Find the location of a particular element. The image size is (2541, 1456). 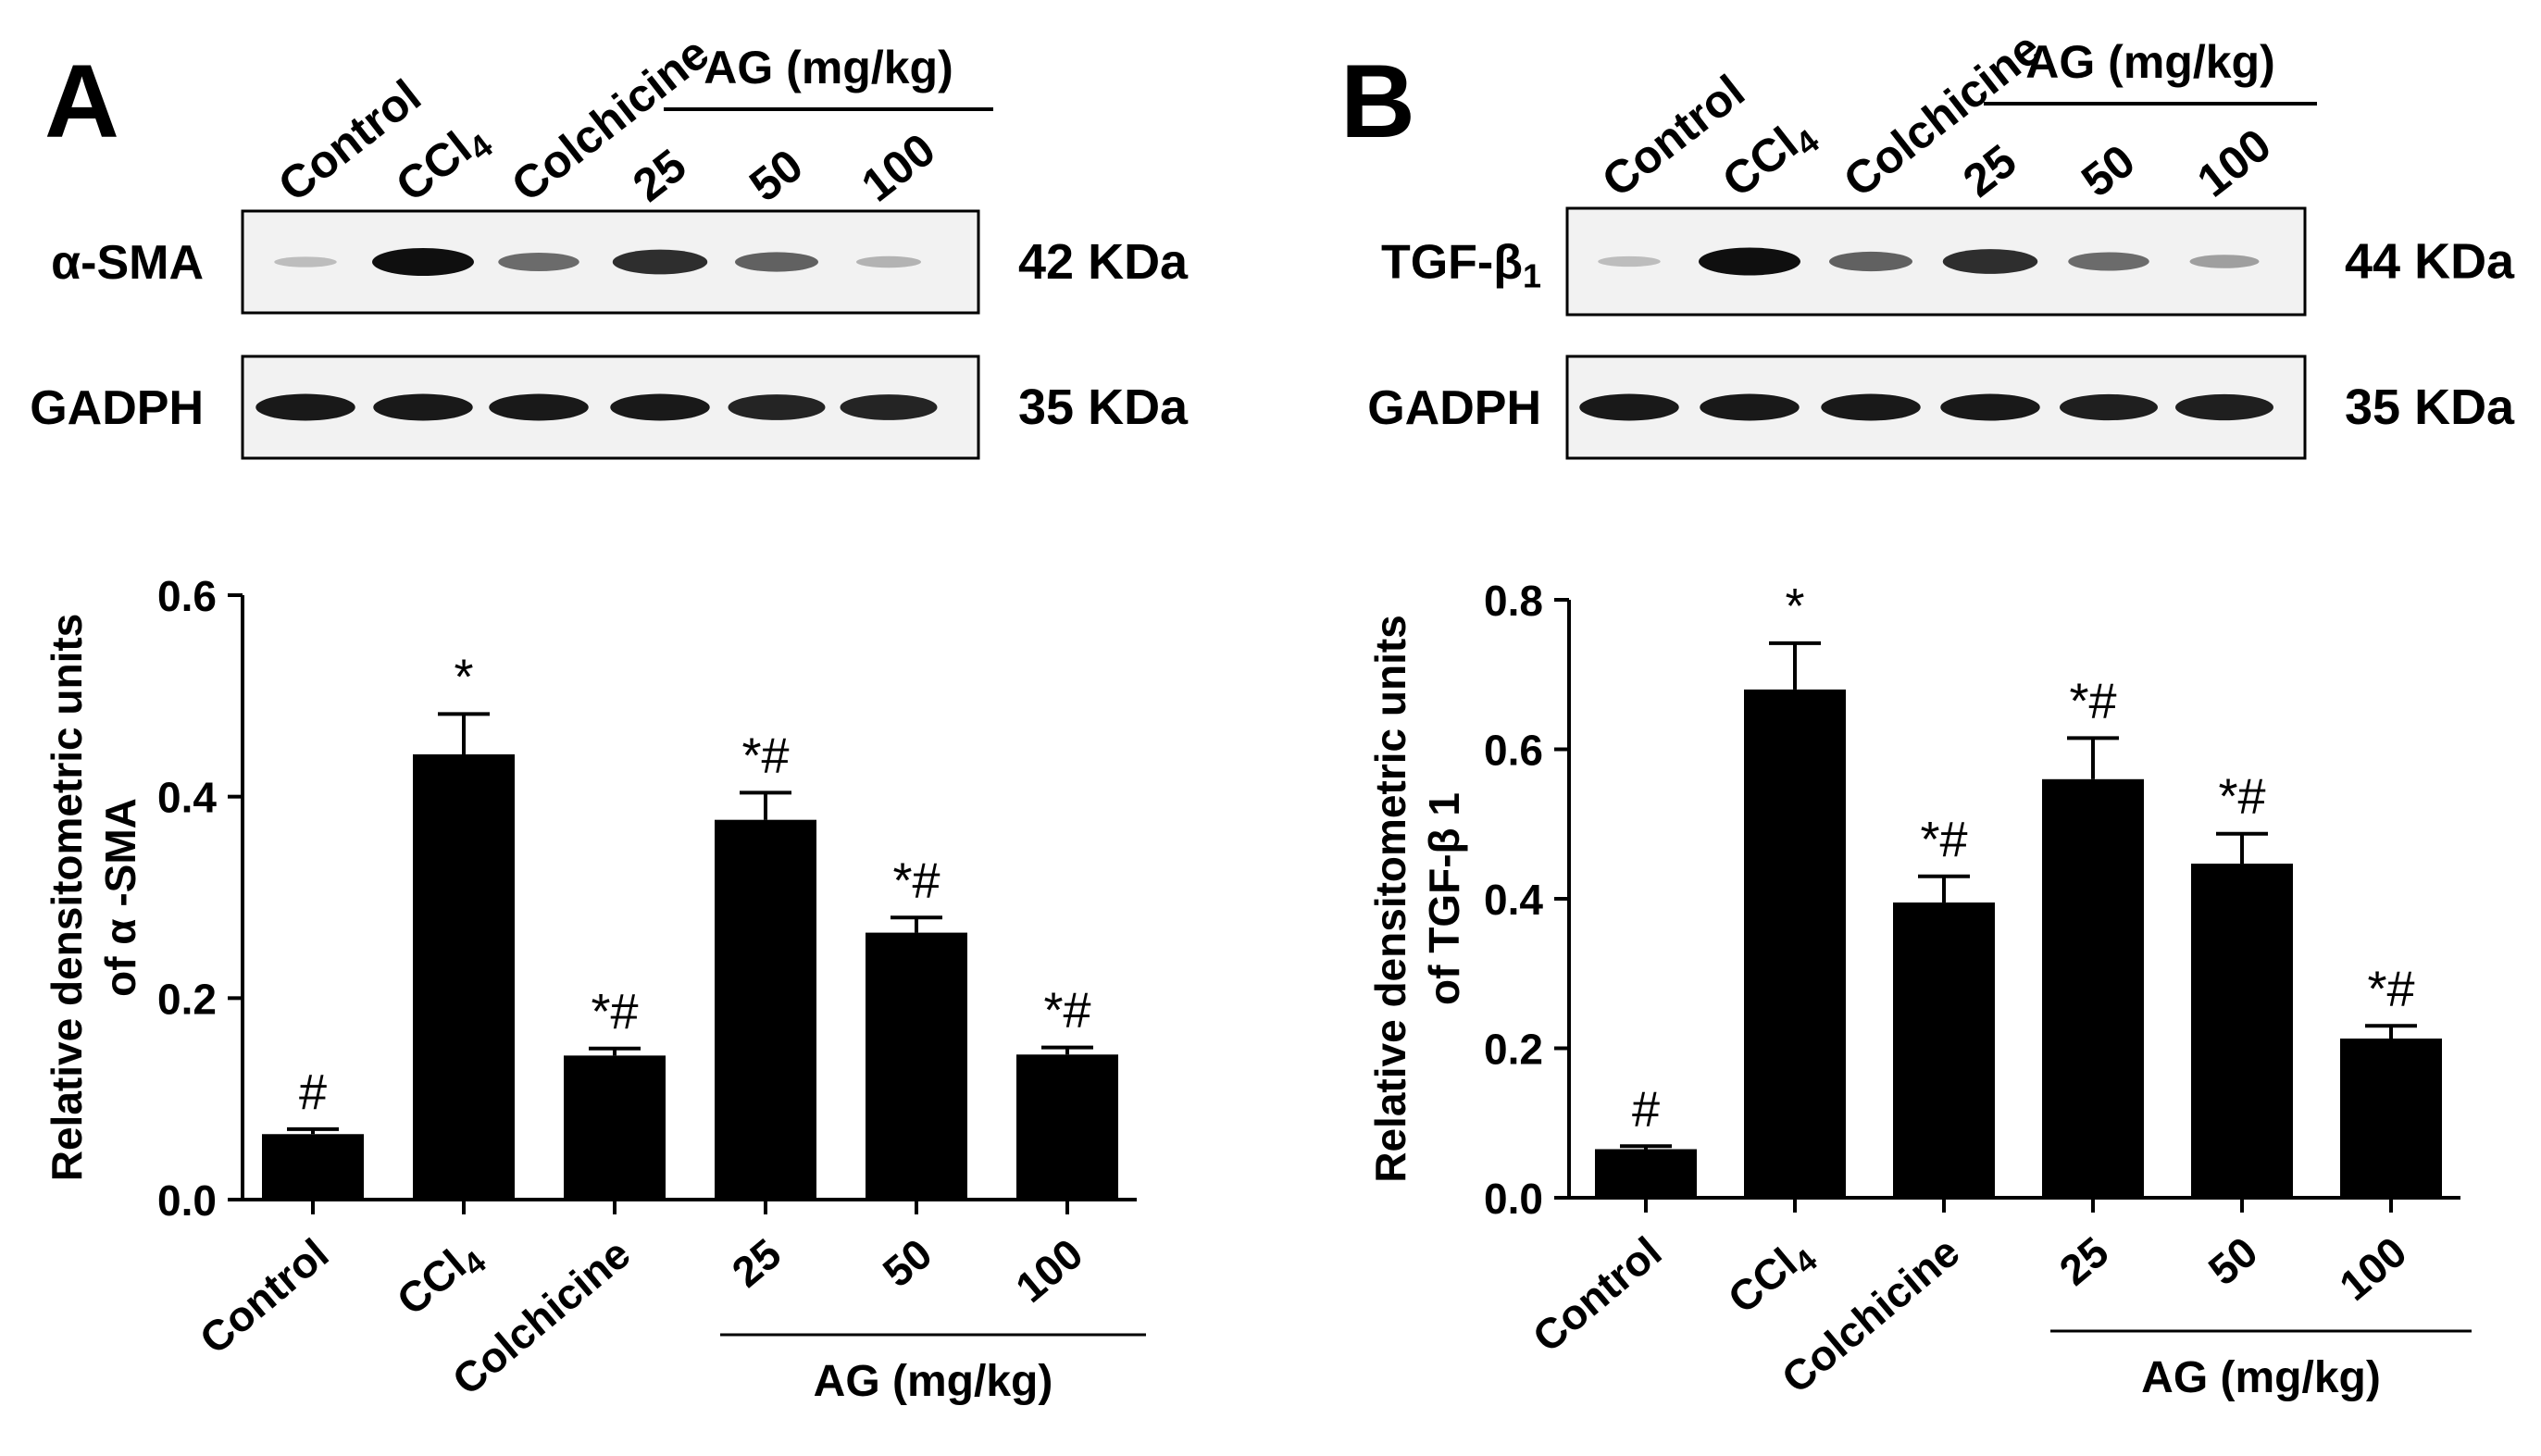

protein-label: α-SMA is located at coordinates (127, 263).